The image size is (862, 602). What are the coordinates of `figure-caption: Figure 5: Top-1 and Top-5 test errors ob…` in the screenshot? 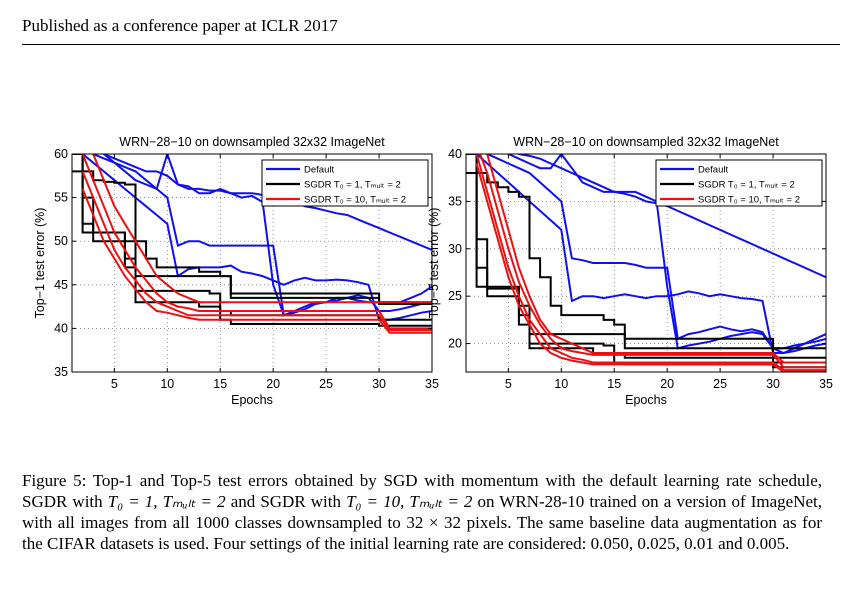 It's located at (422, 512).